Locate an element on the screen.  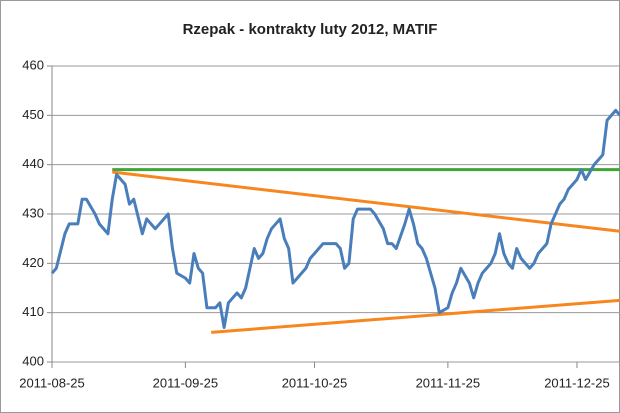
x-tick-label: 2011-11-25 is located at coordinates (448, 382).